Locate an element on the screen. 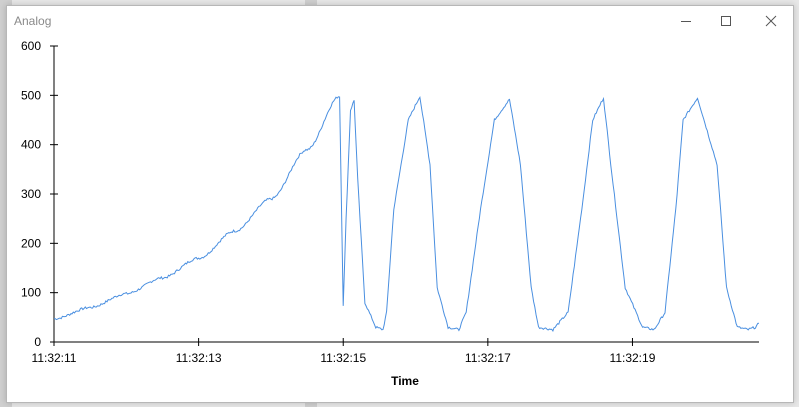 This screenshot has height=407, width=799. y-axis: 0 100 200 300 400 500 600 is located at coordinates (39, 194).